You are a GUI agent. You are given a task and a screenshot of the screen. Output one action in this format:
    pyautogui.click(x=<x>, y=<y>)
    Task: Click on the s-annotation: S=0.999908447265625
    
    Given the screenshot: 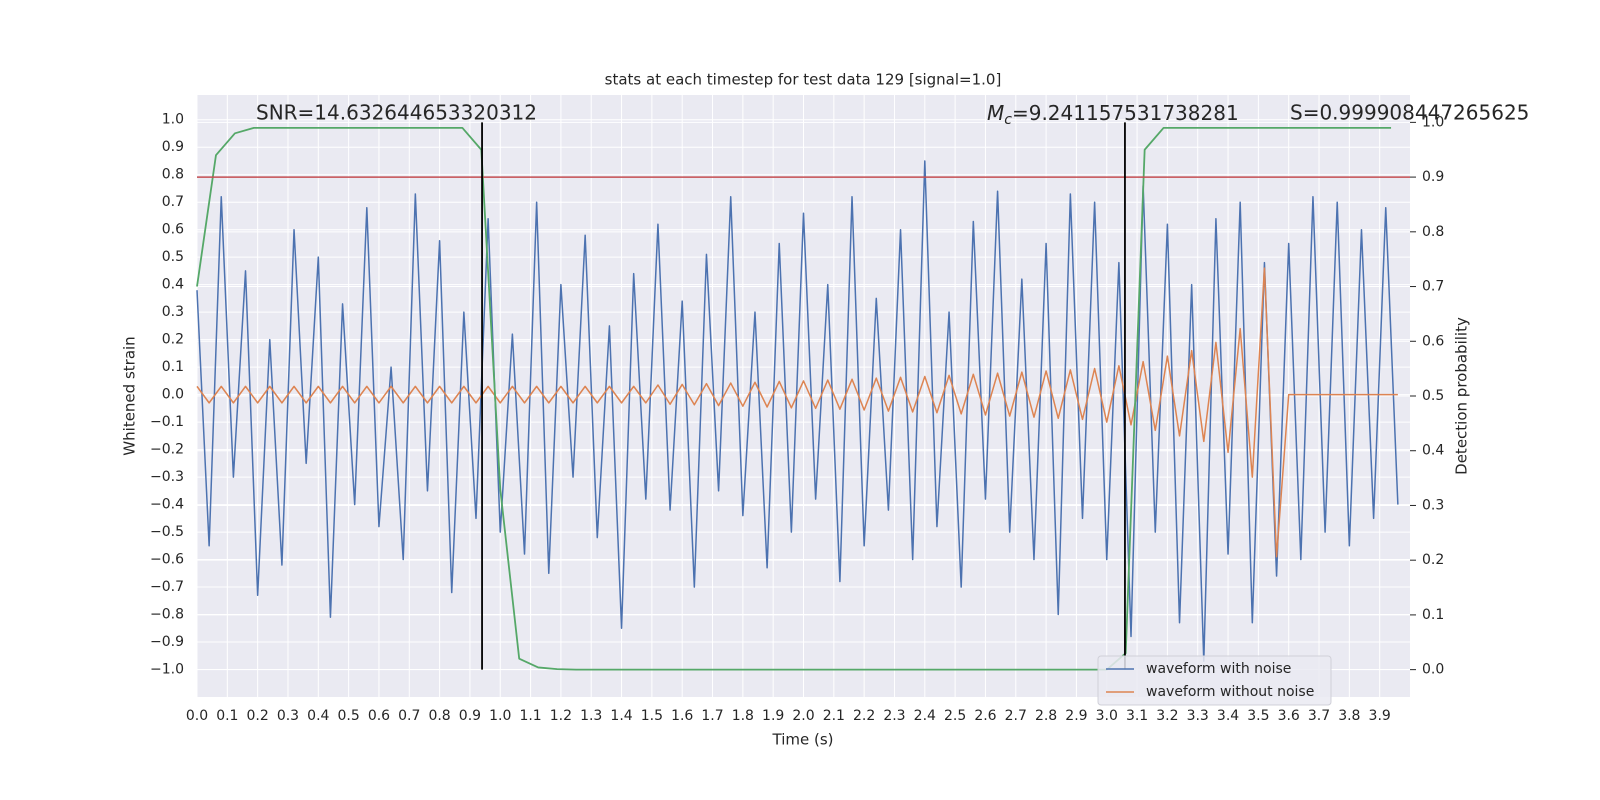 What is the action you would take?
    pyautogui.click(x=1409, y=113)
    